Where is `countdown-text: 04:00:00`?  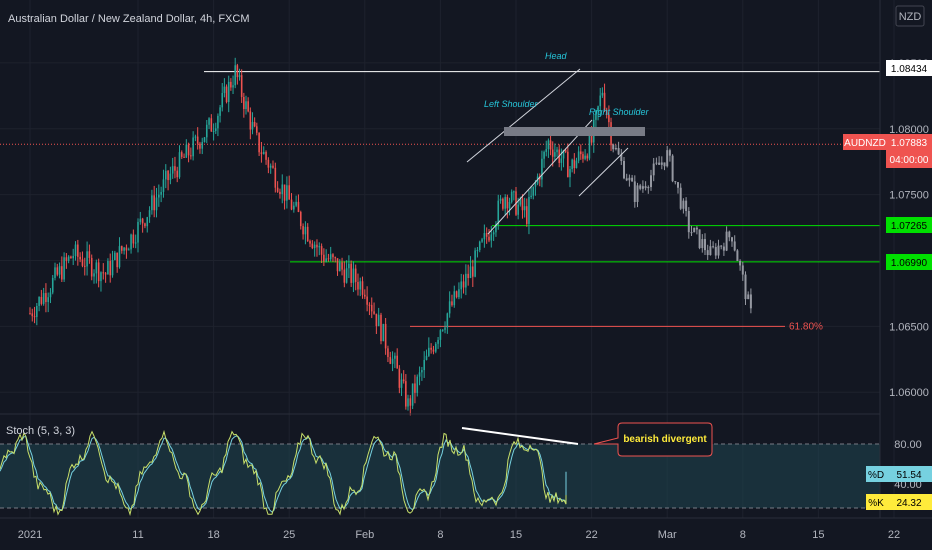
countdown-text: 04:00:00 is located at coordinates (909, 160).